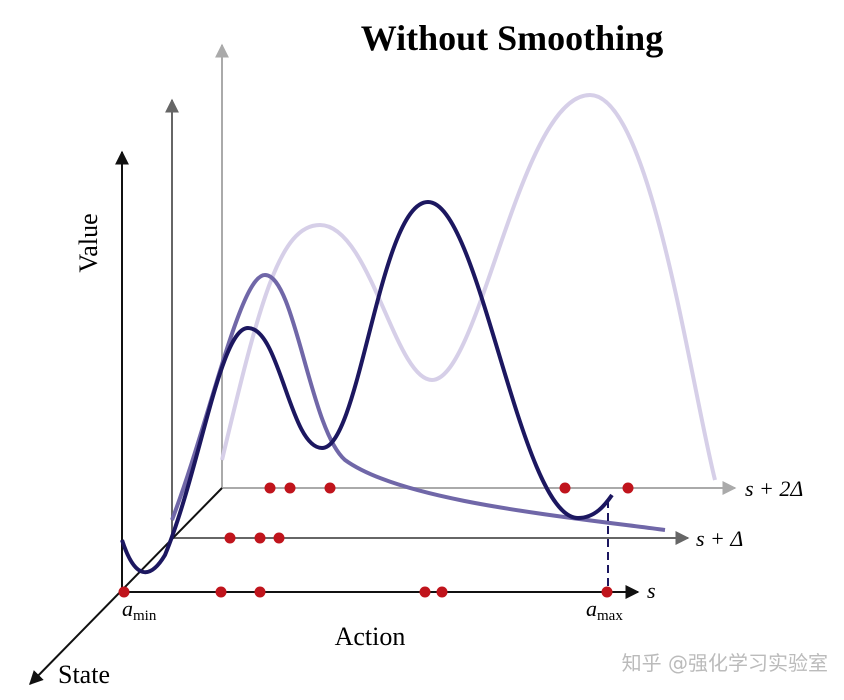  Describe the element at coordinates (88, 242) in the screenshot. I see `value-axis-label: Value` at that location.